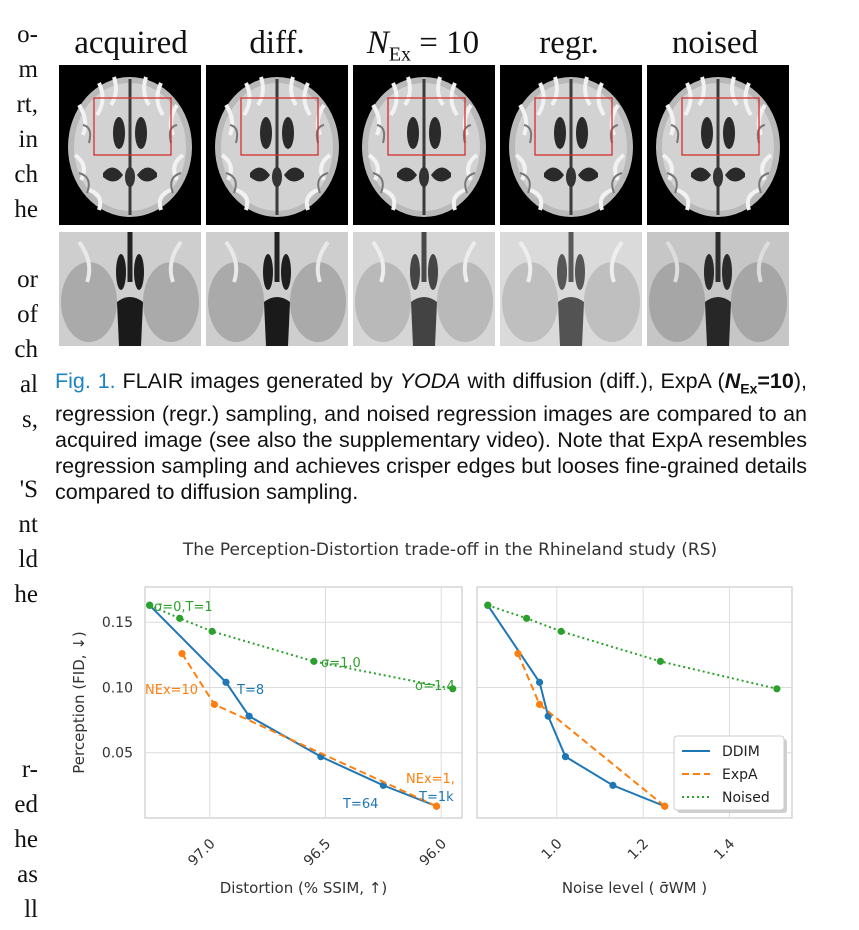  I want to click on legend-box, so click(729, 773).